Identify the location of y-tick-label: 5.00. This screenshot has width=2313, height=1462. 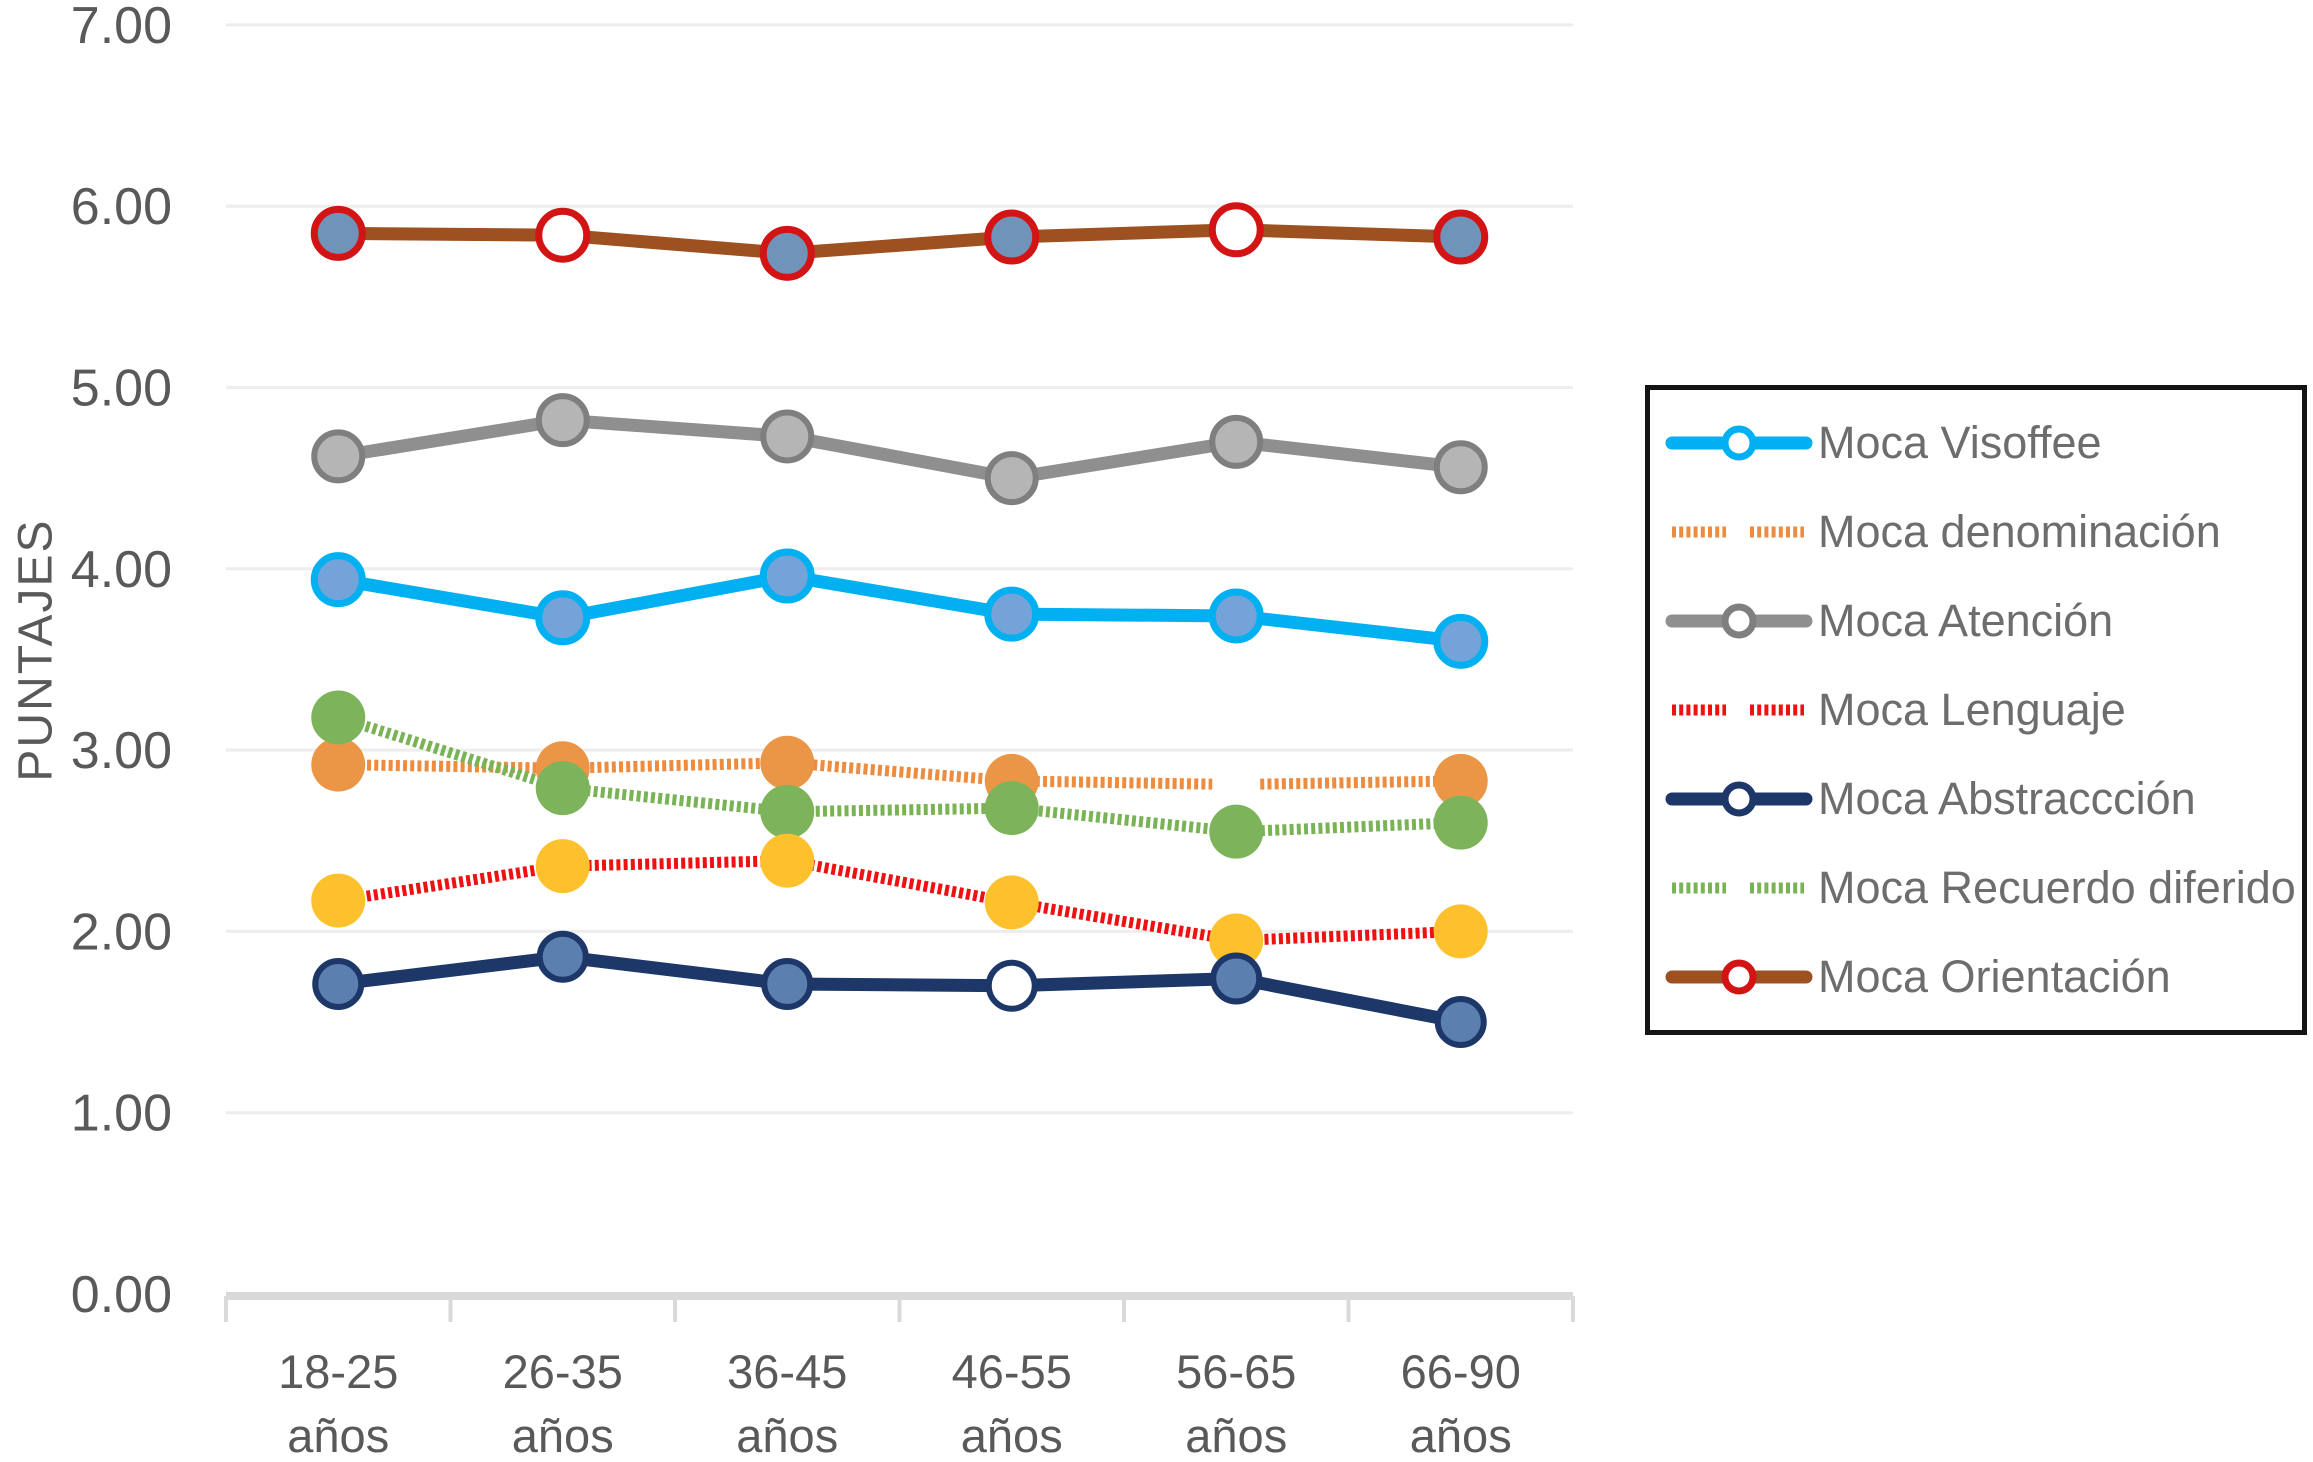
(121, 389).